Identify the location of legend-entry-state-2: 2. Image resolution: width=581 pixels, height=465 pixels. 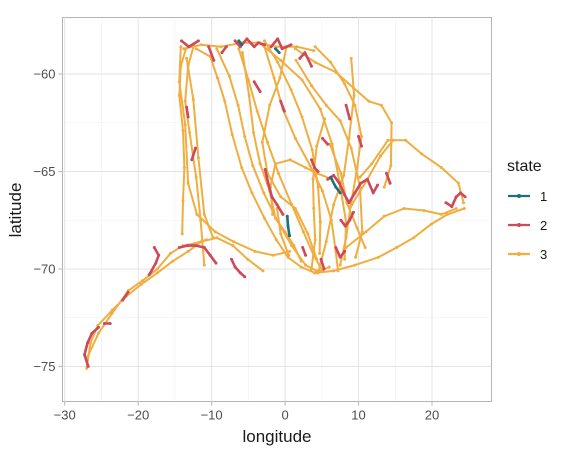
(527, 225).